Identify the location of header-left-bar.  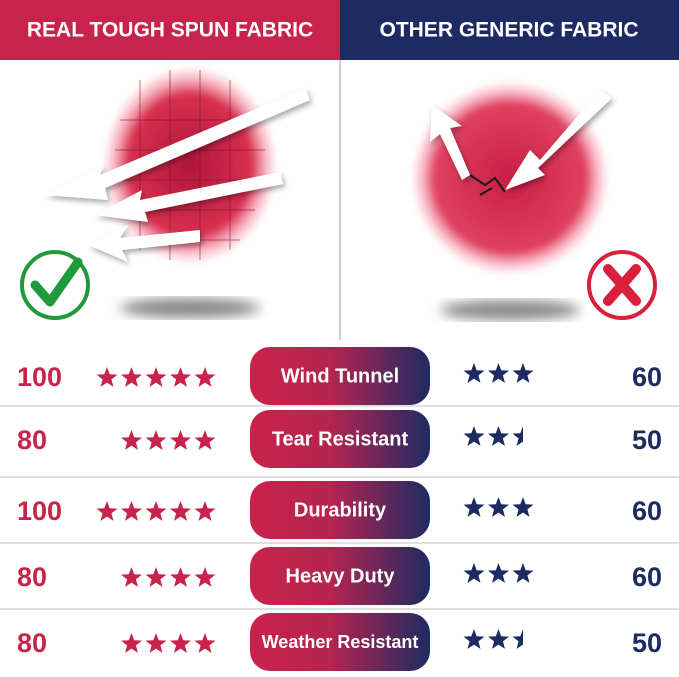
(170, 30).